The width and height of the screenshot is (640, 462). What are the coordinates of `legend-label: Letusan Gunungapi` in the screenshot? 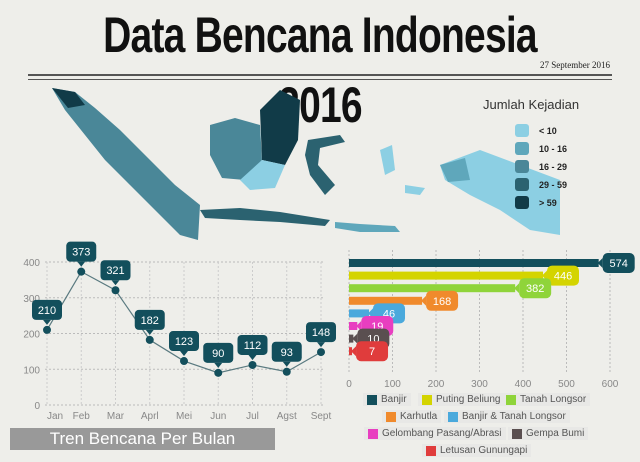 It's located at (484, 450).